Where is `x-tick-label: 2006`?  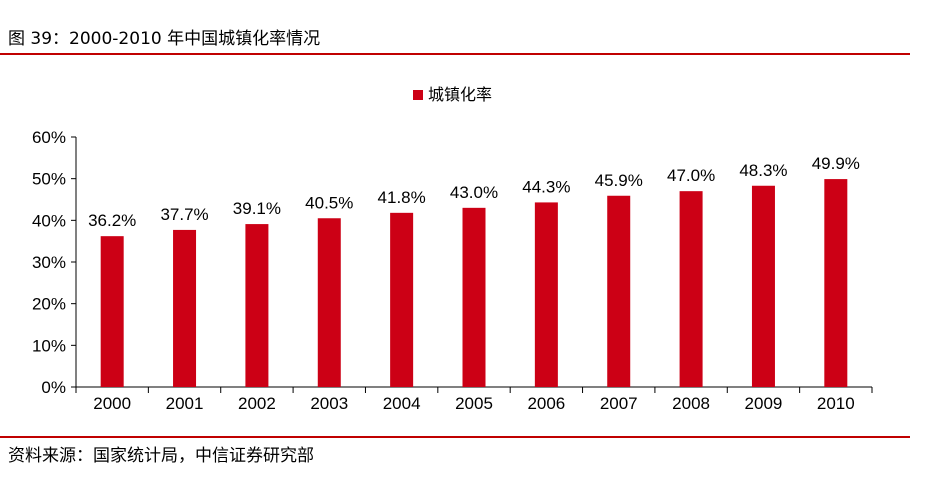
x-tick-label: 2006 is located at coordinates (546, 403).